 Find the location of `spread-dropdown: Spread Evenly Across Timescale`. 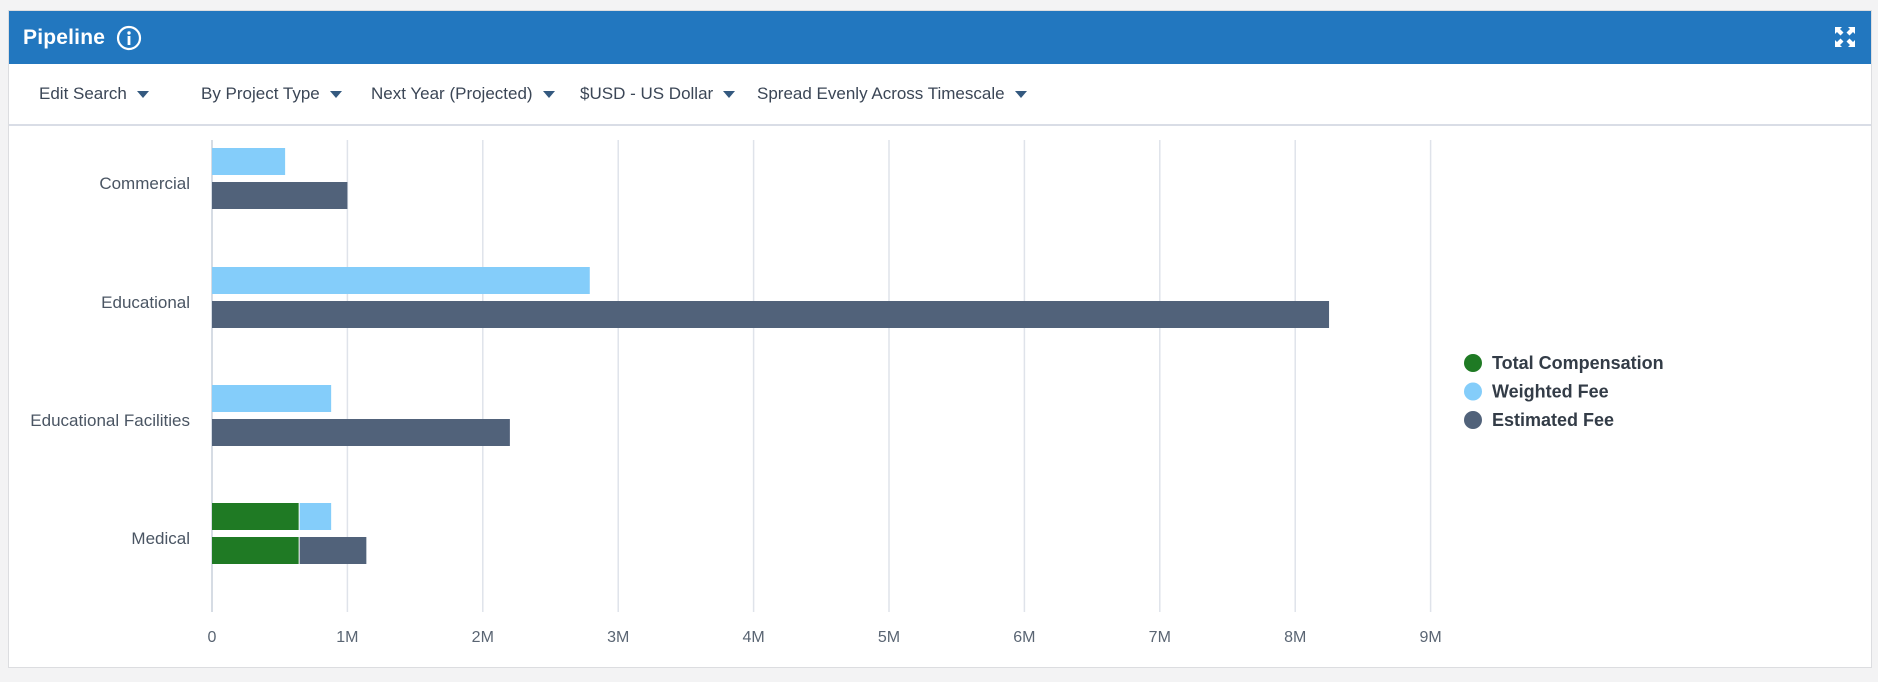

spread-dropdown: Spread Evenly Across Timescale is located at coordinates (892, 94).